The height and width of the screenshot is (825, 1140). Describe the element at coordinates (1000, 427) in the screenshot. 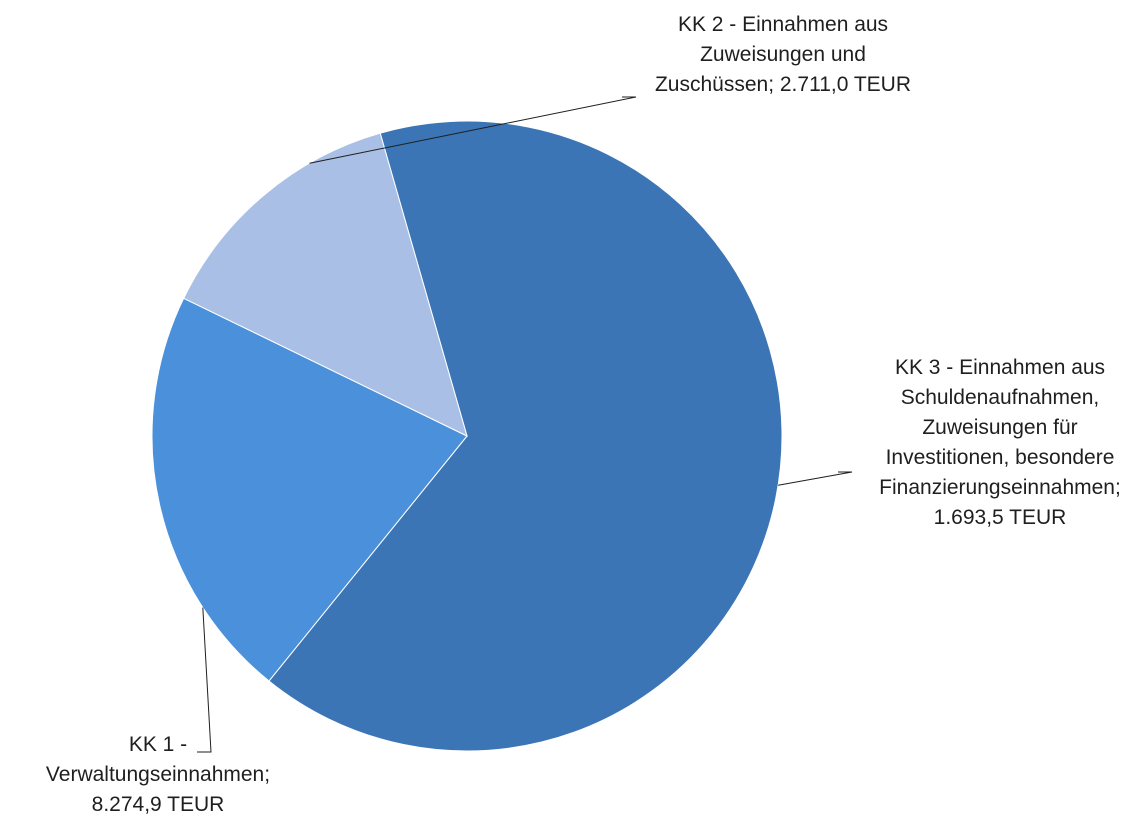

I see `slice-label-kk3-line3: Zuweisungen für` at that location.